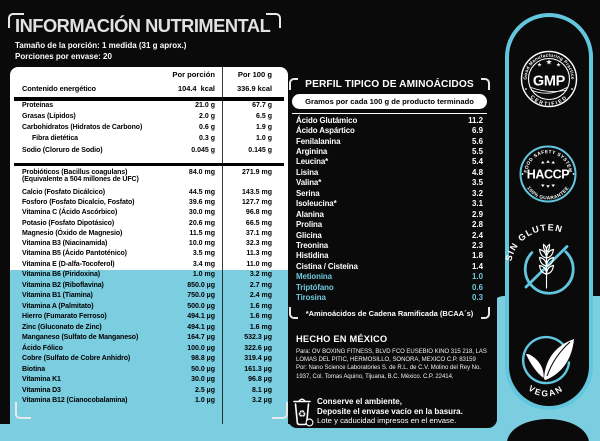  What do you see at coordinates (16, 20) in the screenshot?
I see `title-bracket-top-left` at bounding box center [16, 20].